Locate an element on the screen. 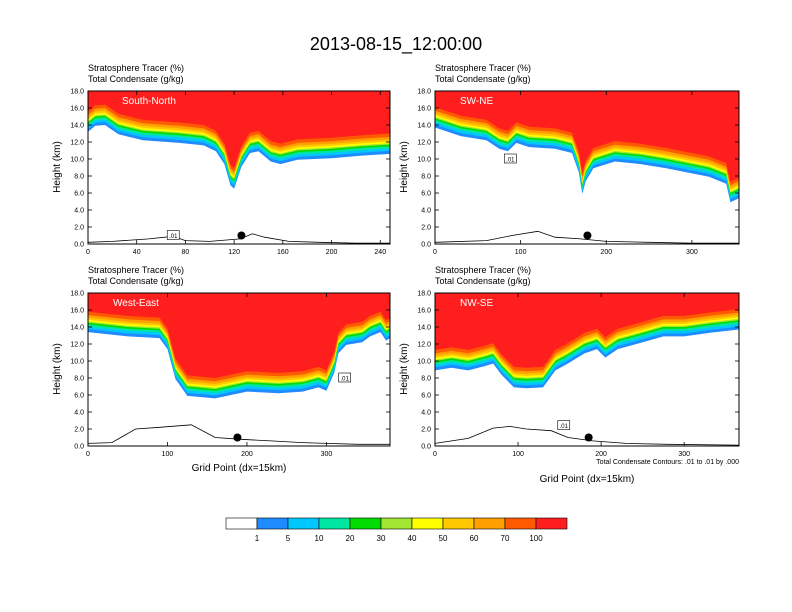 Image resolution: width=792 pixels, height=612 pixels. colorbar-label: 100 is located at coordinates (536, 538).